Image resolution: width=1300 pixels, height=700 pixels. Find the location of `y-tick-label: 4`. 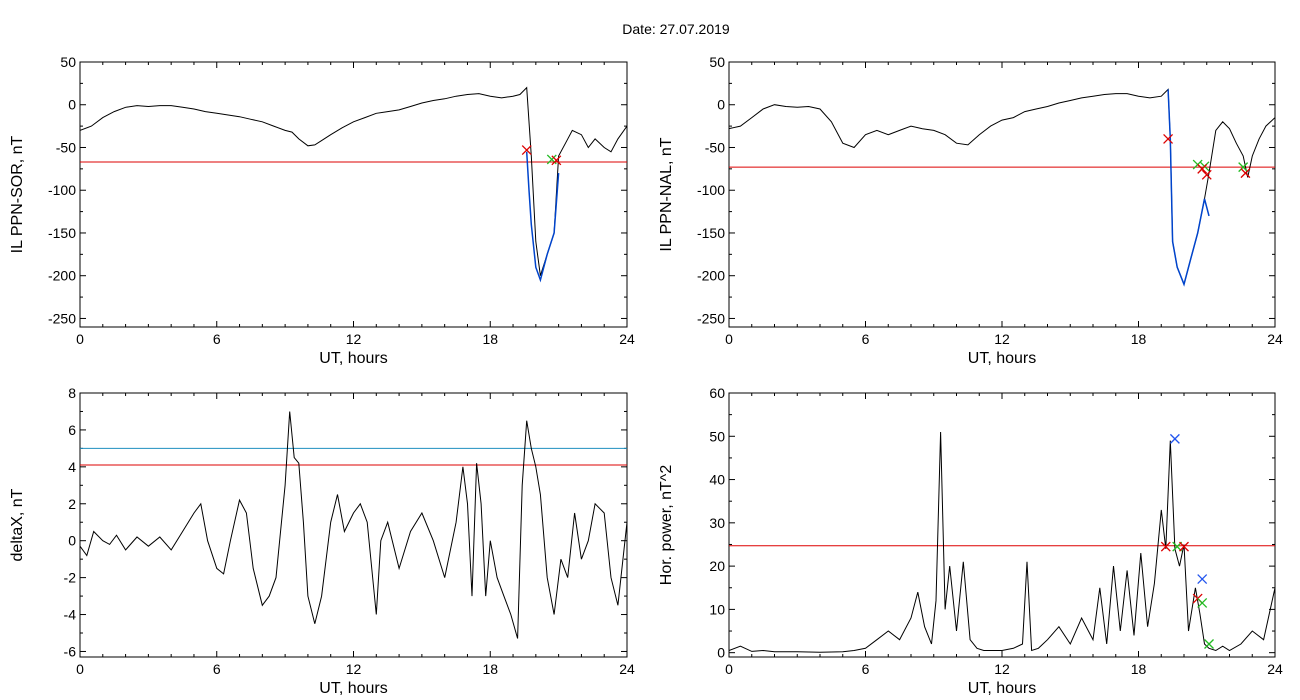

y-tick-label: 4 is located at coordinates (72, 467).